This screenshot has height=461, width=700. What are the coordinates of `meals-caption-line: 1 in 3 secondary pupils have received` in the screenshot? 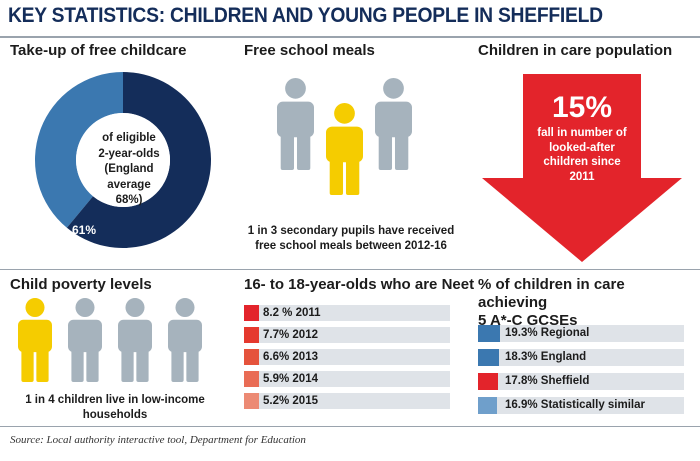 It's located at (351, 231).